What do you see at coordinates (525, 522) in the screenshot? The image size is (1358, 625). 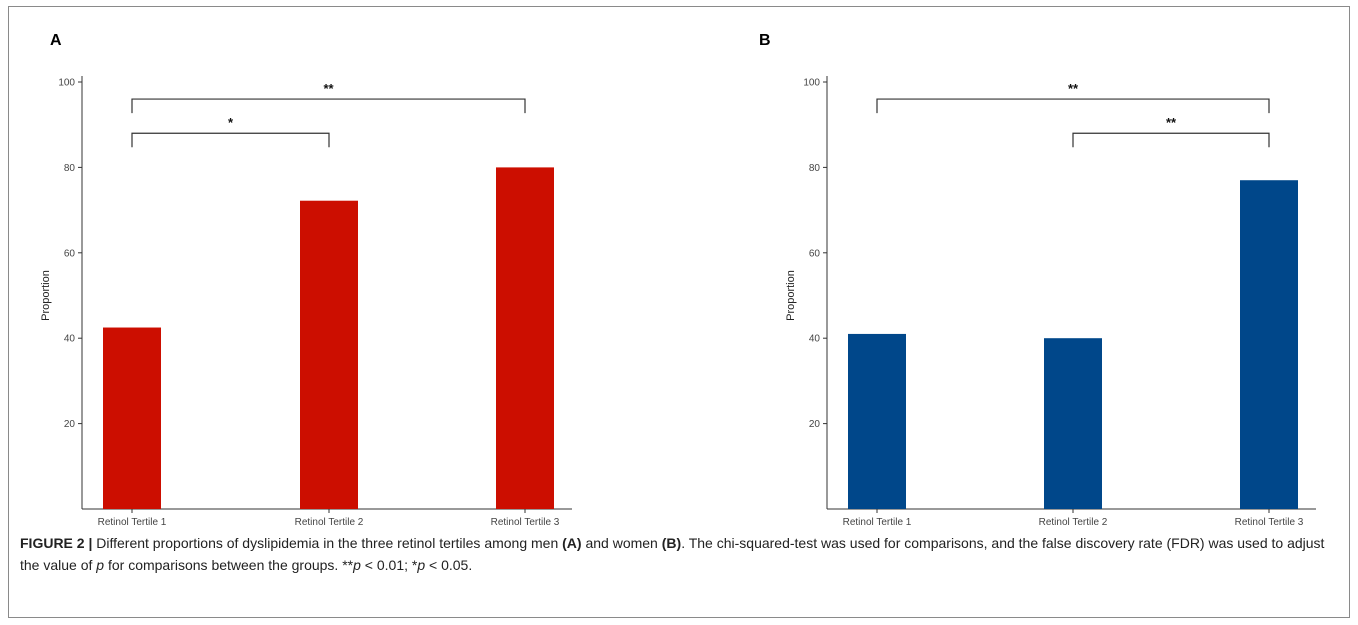 I see `men-x-tick-label: Retinol Tertile 3` at bounding box center [525, 522].